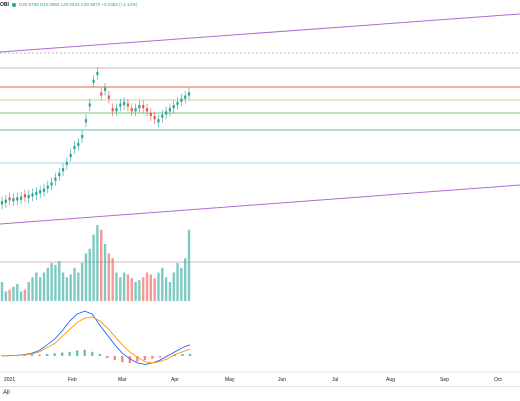  I want to click on x-tick-label: Oct, so click(498, 380).